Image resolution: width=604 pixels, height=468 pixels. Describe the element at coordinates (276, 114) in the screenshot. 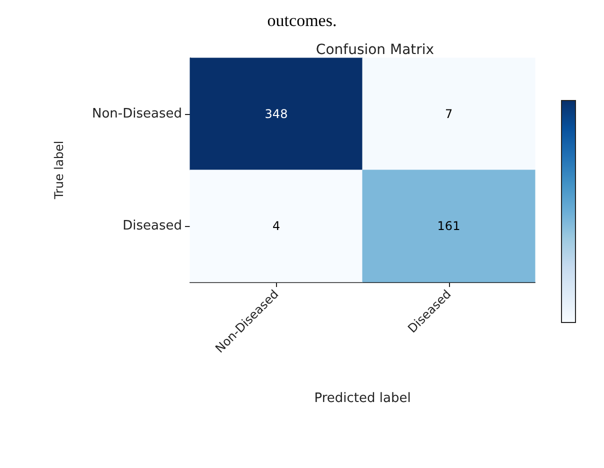

I see `data-label: 348` at that location.